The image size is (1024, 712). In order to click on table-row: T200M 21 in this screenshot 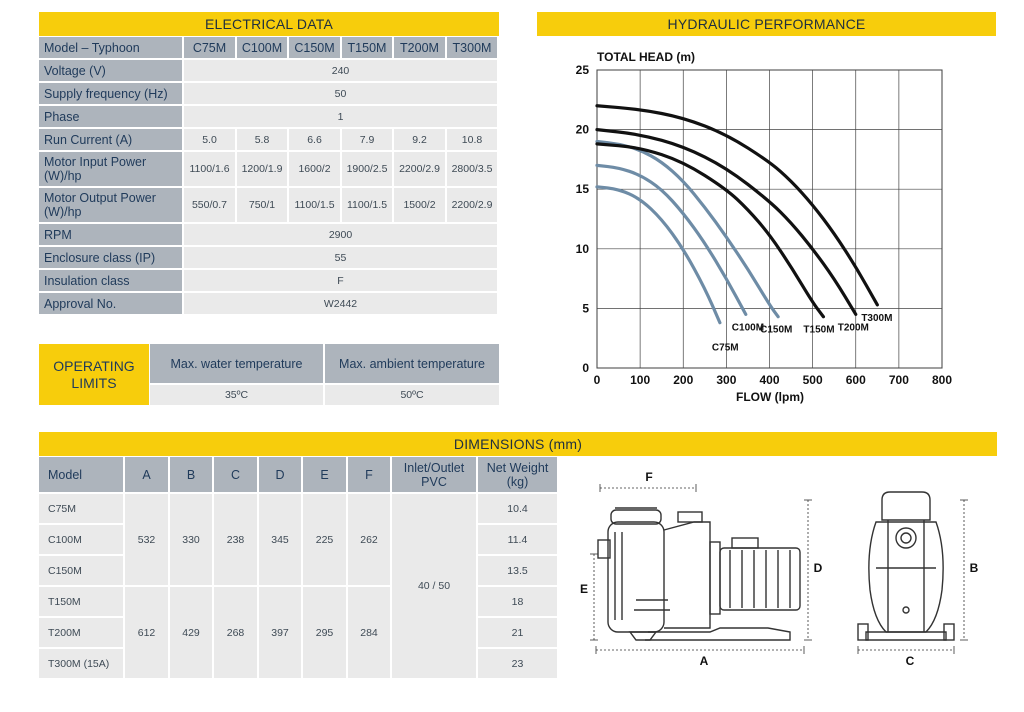, I will do `click(299, 633)`.